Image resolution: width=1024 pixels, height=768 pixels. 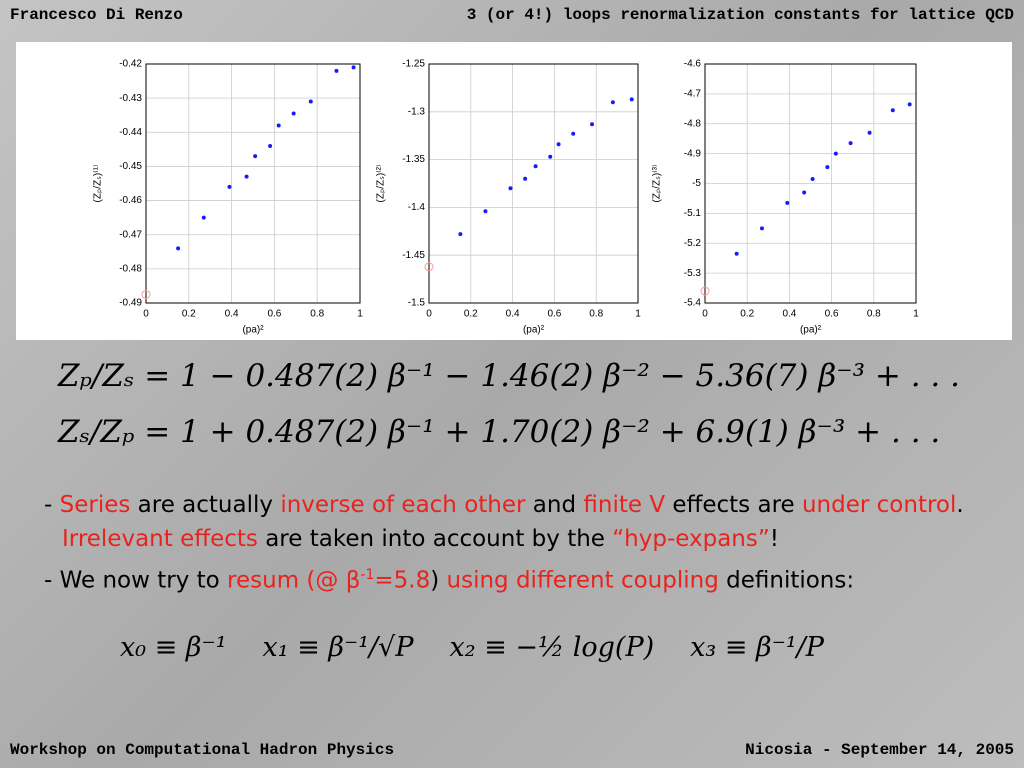 What do you see at coordinates (202, 750) in the screenshot?
I see `event: Workshop on Computational Hadron Physics` at bounding box center [202, 750].